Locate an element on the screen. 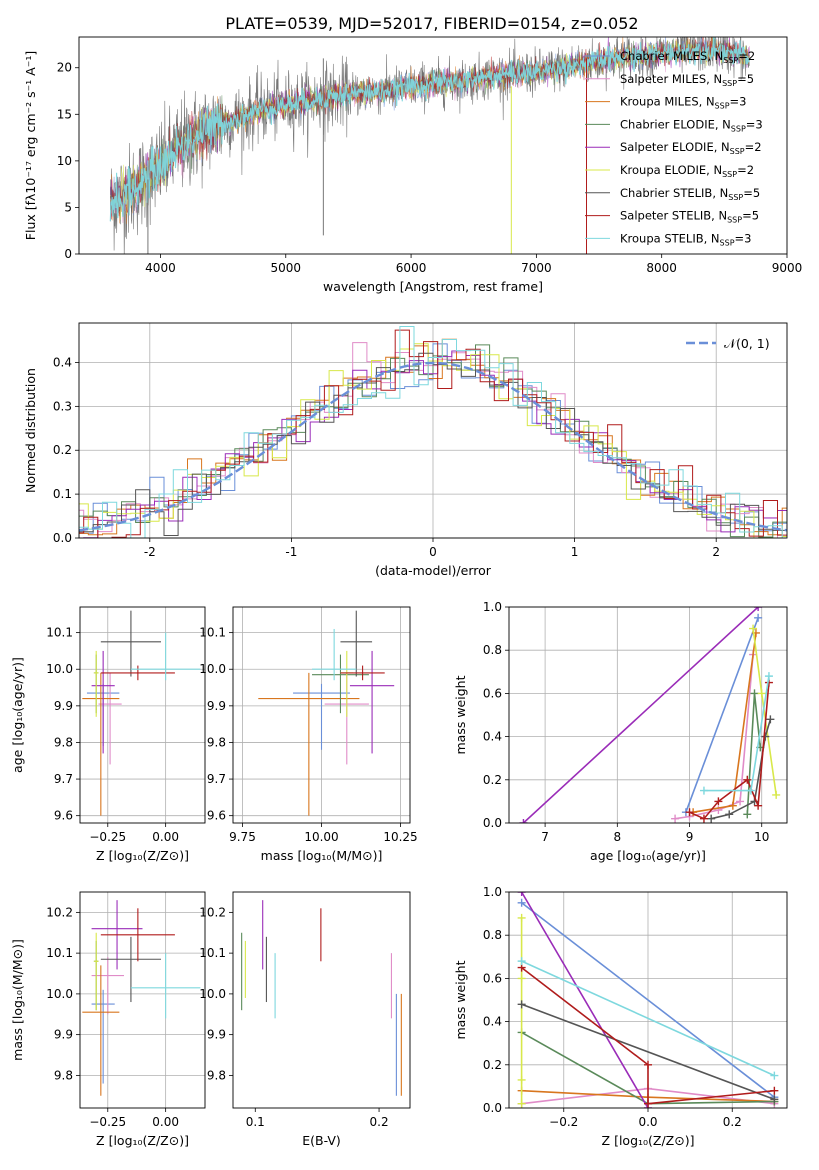 The height and width of the screenshot is (1170, 819). legend-label-main: Salpeter ELODIE, N is located at coordinates (675, 147).